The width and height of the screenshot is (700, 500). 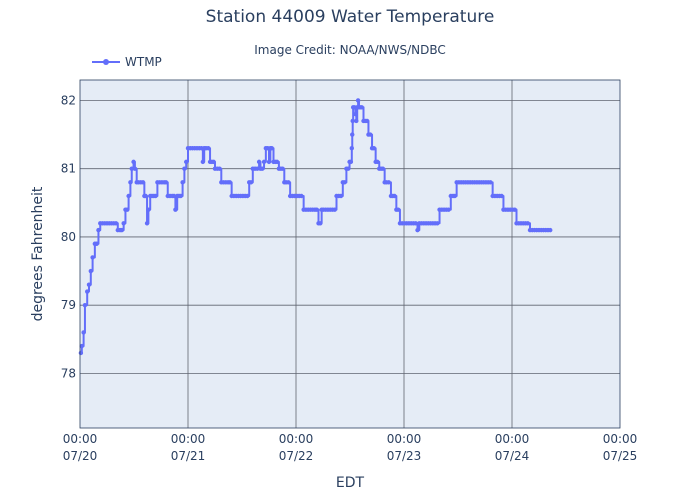 I want to click on x-tick-date-1: 07/21, so click(x=188, y=456).